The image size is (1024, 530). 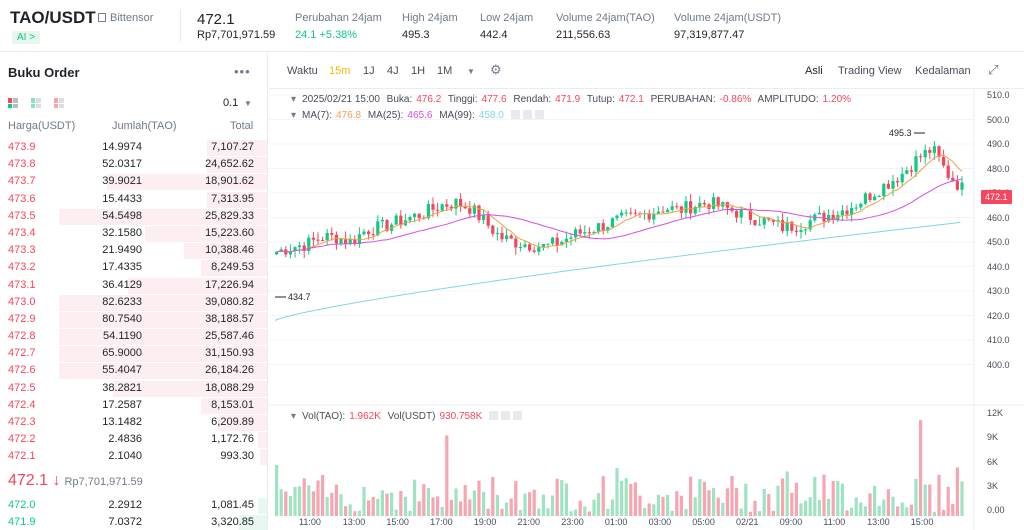 I want to click on view-both-icon, so click(x=13, y=103).